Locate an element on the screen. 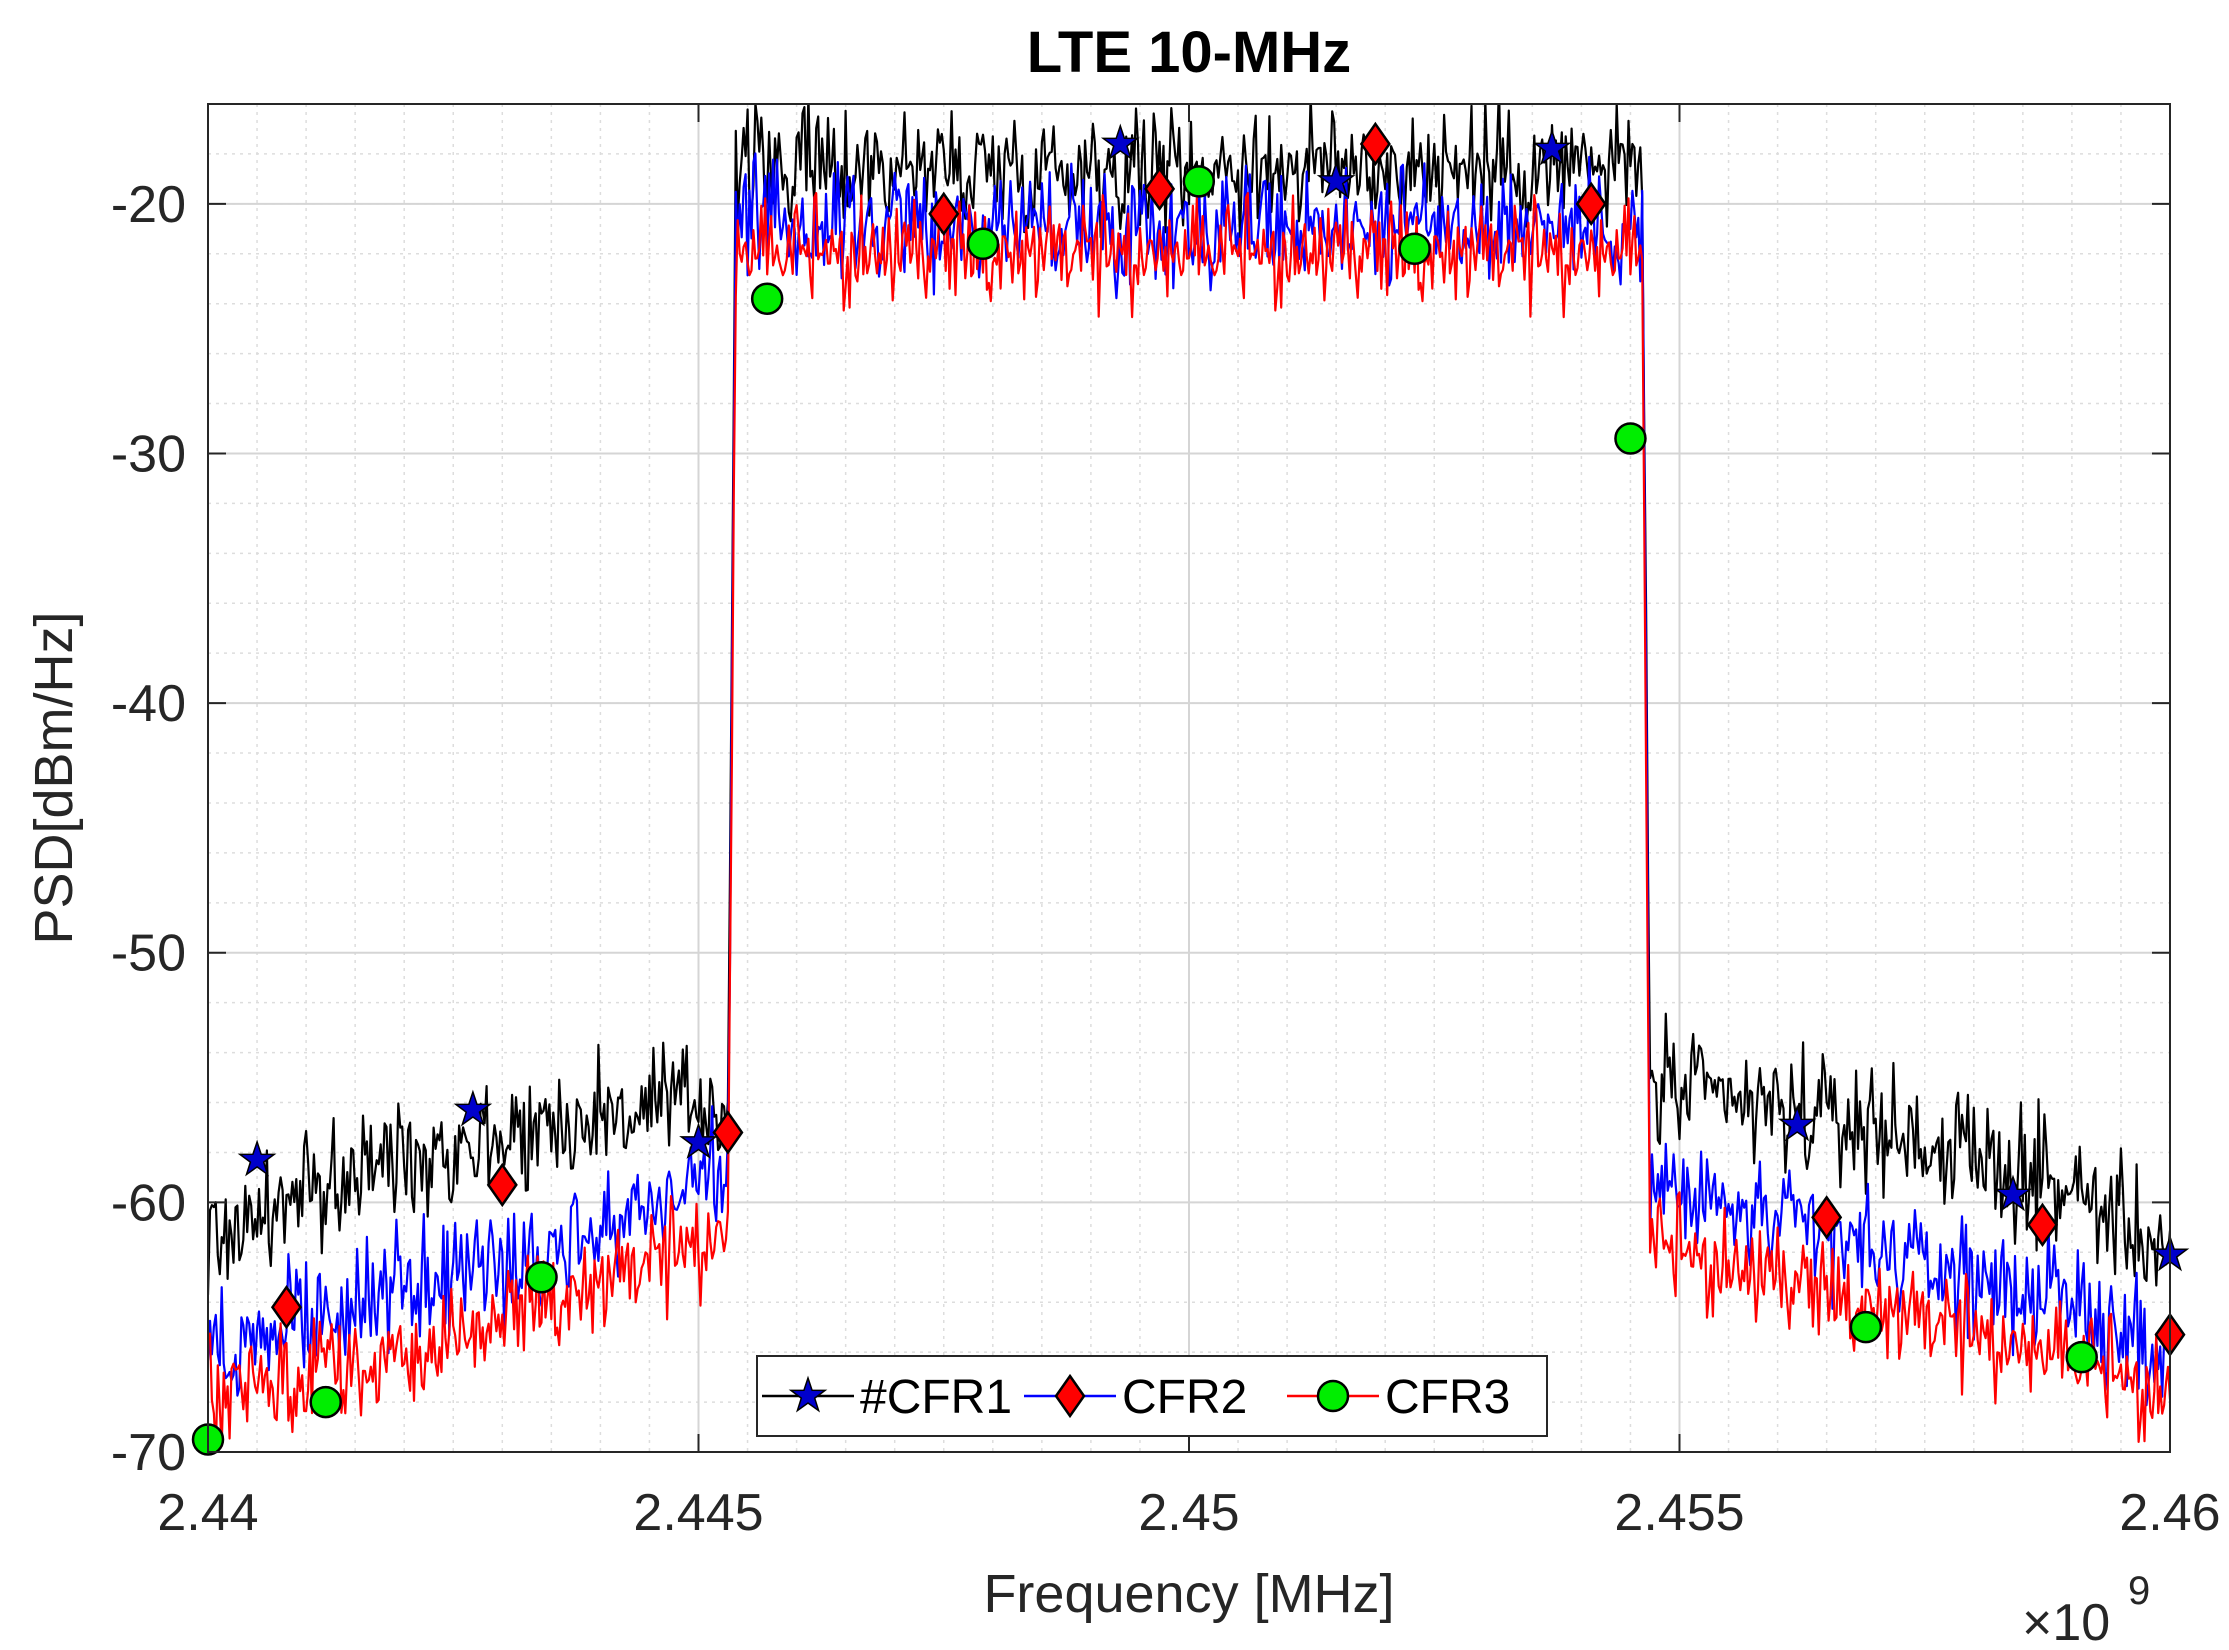  x-axis-exponent-base: ×10 is located at coordinates (2066, 1622).